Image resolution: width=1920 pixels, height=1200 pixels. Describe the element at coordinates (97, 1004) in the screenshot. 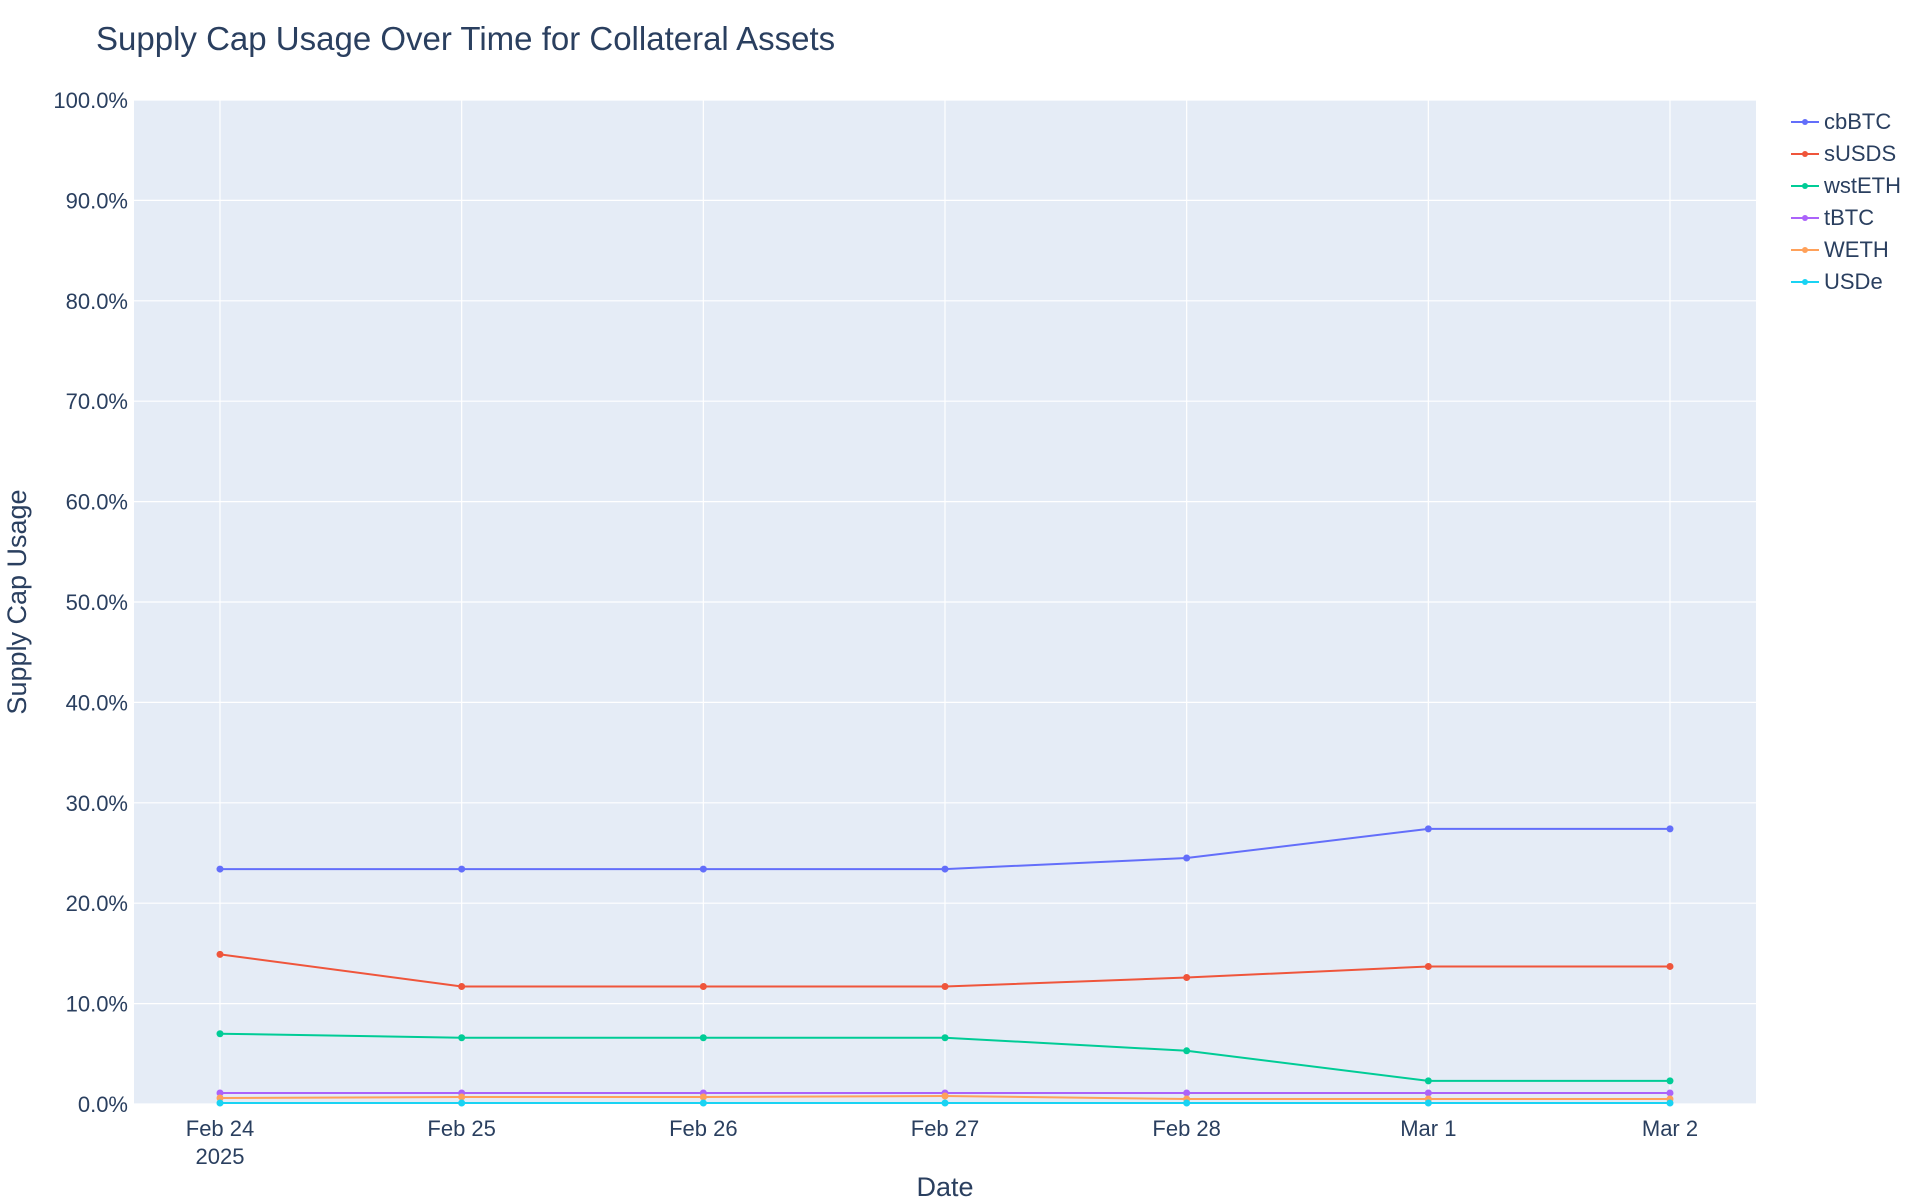

I see `y-tick-label: 10.0%` at that location.